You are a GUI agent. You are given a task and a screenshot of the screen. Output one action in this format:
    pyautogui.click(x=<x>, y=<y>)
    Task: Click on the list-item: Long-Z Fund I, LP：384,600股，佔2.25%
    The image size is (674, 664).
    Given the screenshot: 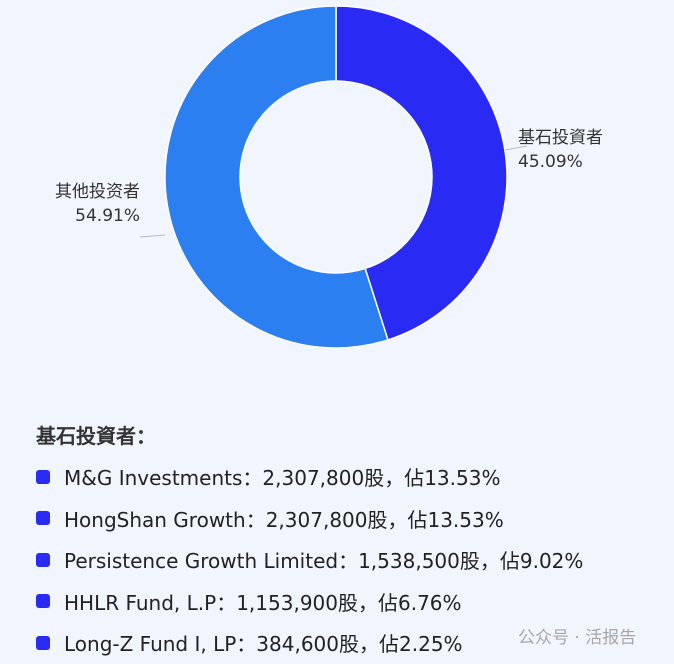 What is the action you would take?
    pyautogui.click(x=309, y=643)
    